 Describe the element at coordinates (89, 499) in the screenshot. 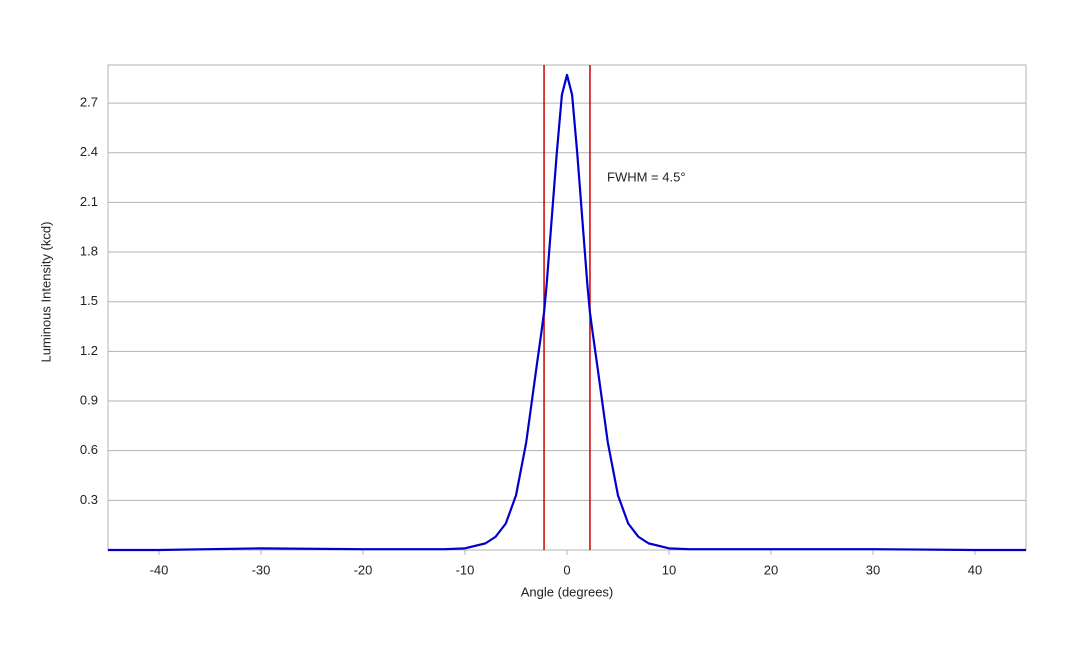

I see `y-tick-label: 0.3` at that location.